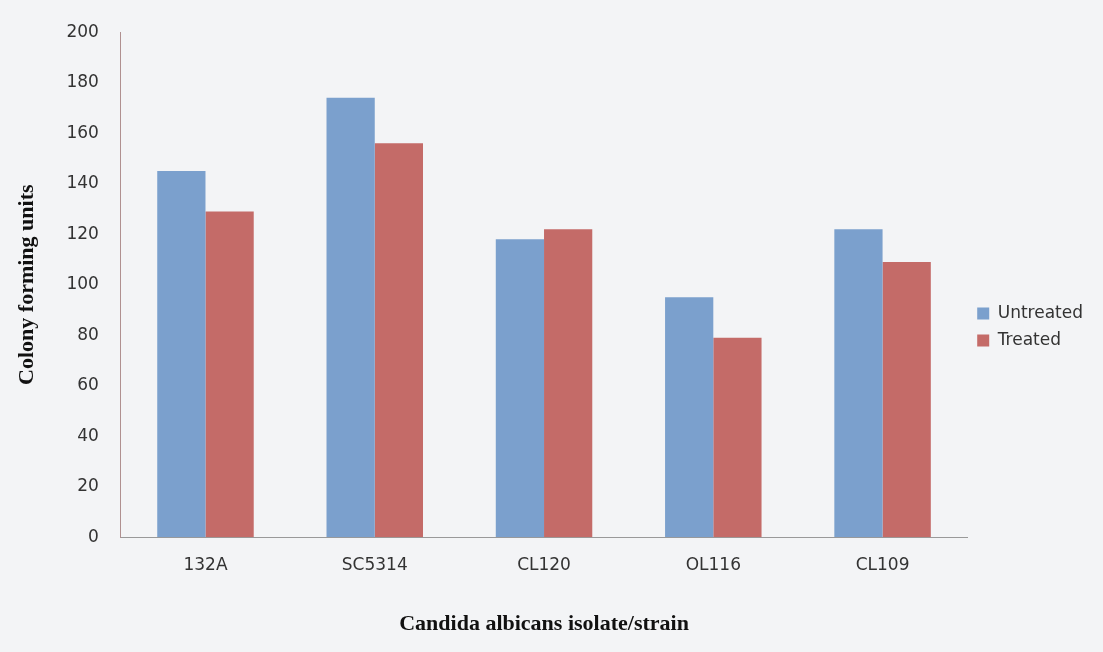 This screenshot has height=652, width=1103. Describe the element at coordinates (1029, 338) in the screenshot. I see `legend-label: Treated` at that location.